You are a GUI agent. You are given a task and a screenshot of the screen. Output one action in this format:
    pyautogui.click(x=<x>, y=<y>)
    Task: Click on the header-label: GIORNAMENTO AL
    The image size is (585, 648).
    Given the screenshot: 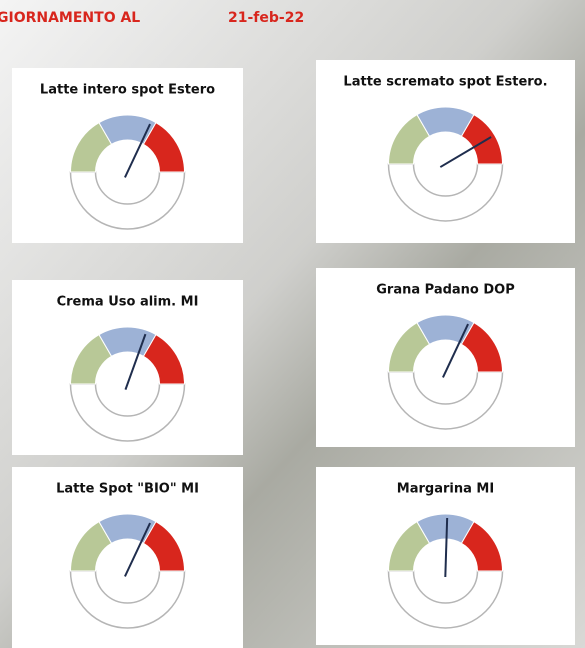 What is the action you would take?
    pyautogui.click(x=70, y=18)
    